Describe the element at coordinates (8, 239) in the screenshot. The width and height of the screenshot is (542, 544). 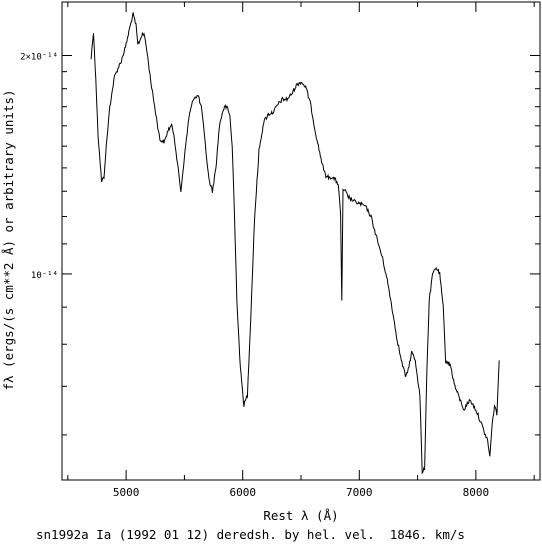
I see `y-axis-label: fλ (ergs/(s cm**2 Å) or arbitrary units)` at that location.